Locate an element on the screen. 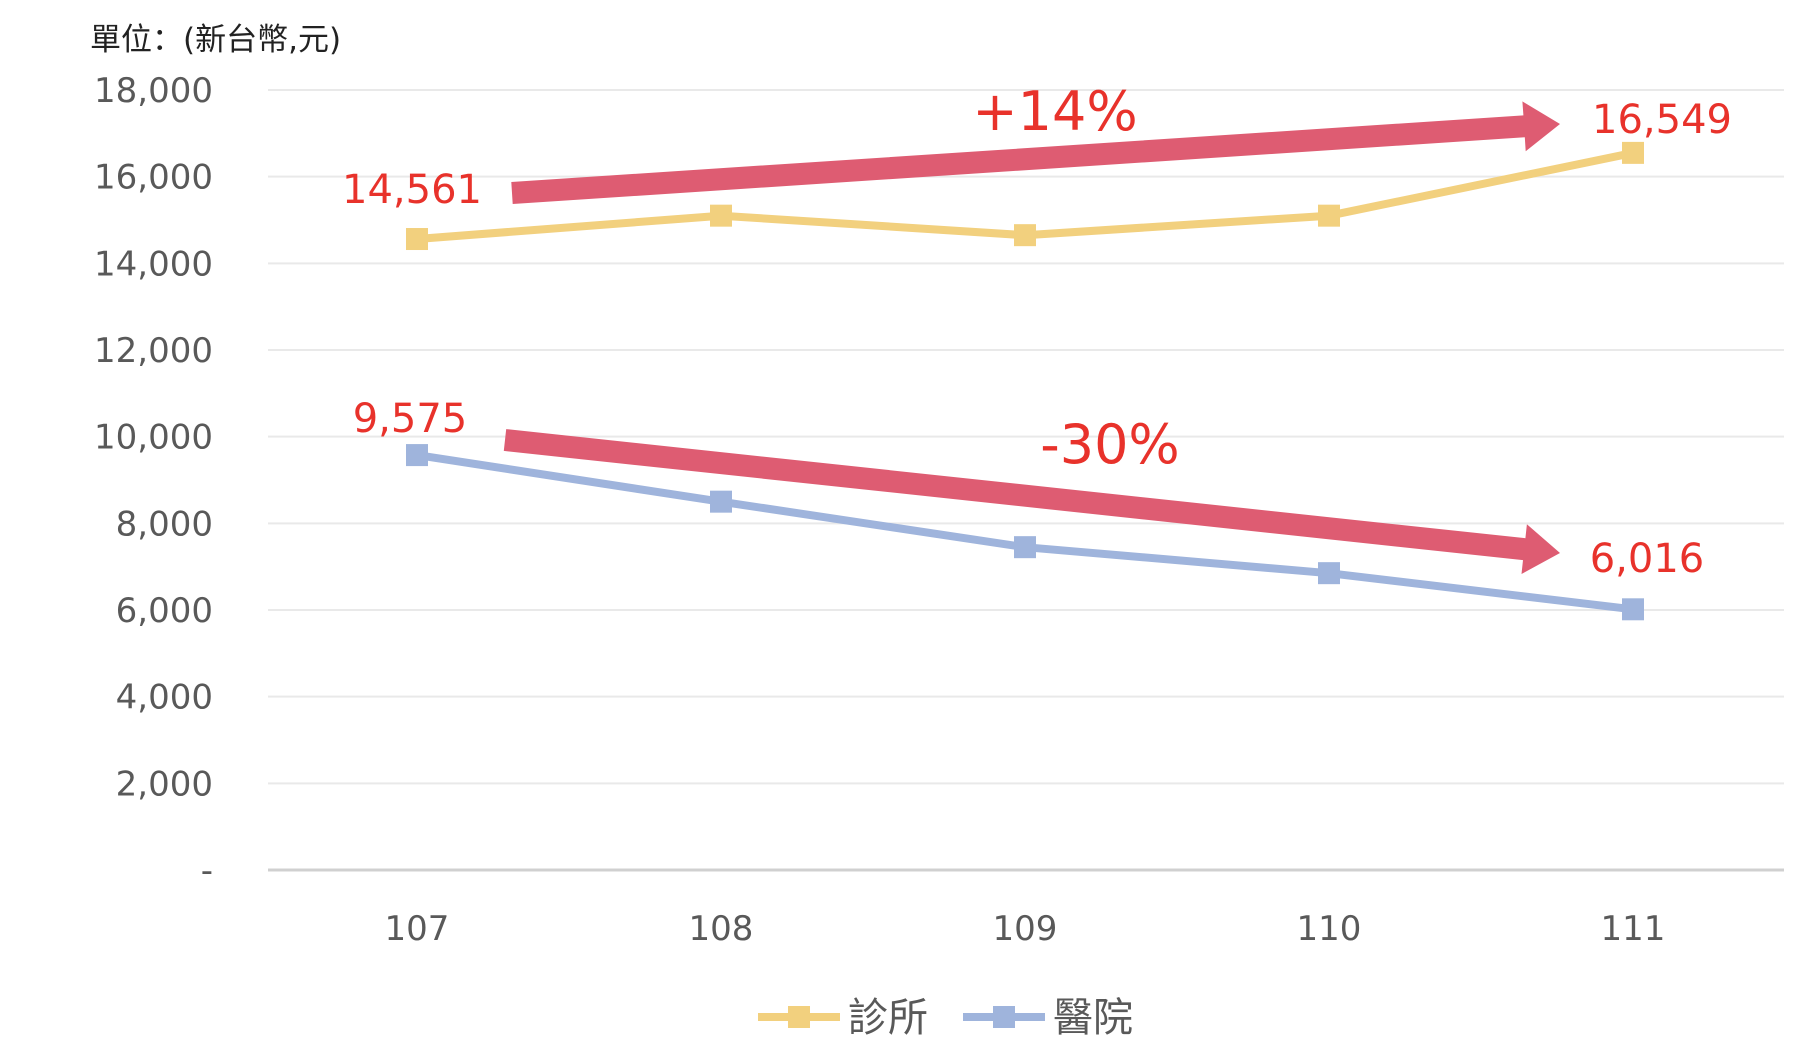  legend-label-2: 醫院 is located at coordinates (1093, 1018).